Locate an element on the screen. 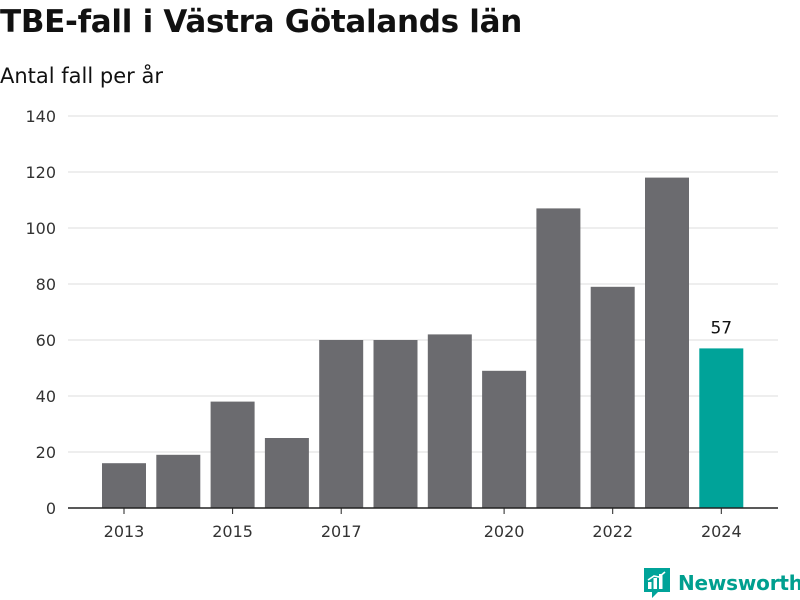 This screenshot has width=800, height=600. data-labels: 57 is located at coordinates (721, 328).